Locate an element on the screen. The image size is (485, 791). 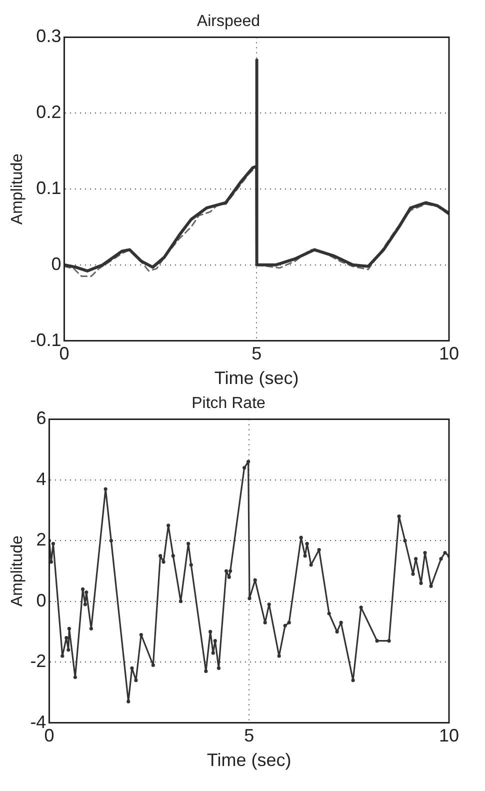
y-tick-label: -0.1 is located at coordinates (46, 340).